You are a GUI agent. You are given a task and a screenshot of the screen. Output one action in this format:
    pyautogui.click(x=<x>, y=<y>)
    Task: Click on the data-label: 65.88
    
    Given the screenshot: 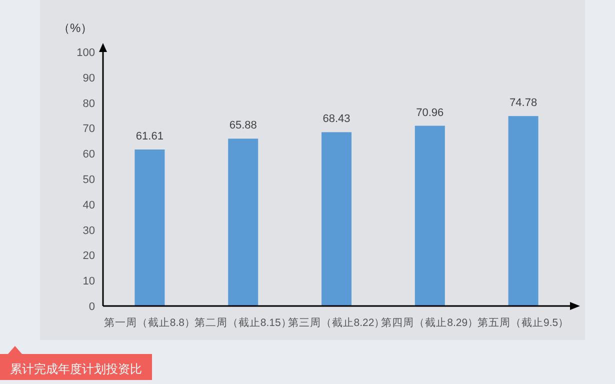 What is the action you would take?
    pyautogui.click(x=243, y=126)
    